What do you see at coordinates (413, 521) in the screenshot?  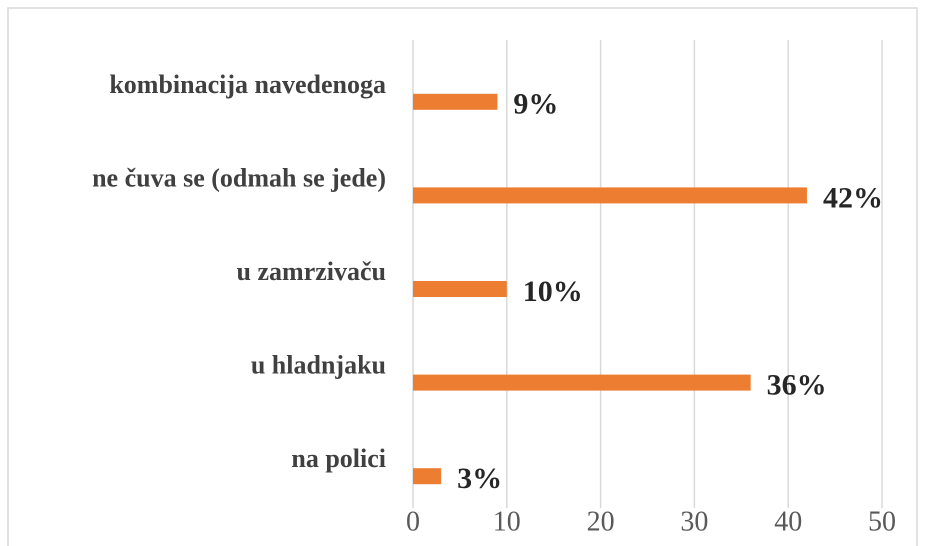 I see `x-tick-label: 0` at bounding box center [413, 521].